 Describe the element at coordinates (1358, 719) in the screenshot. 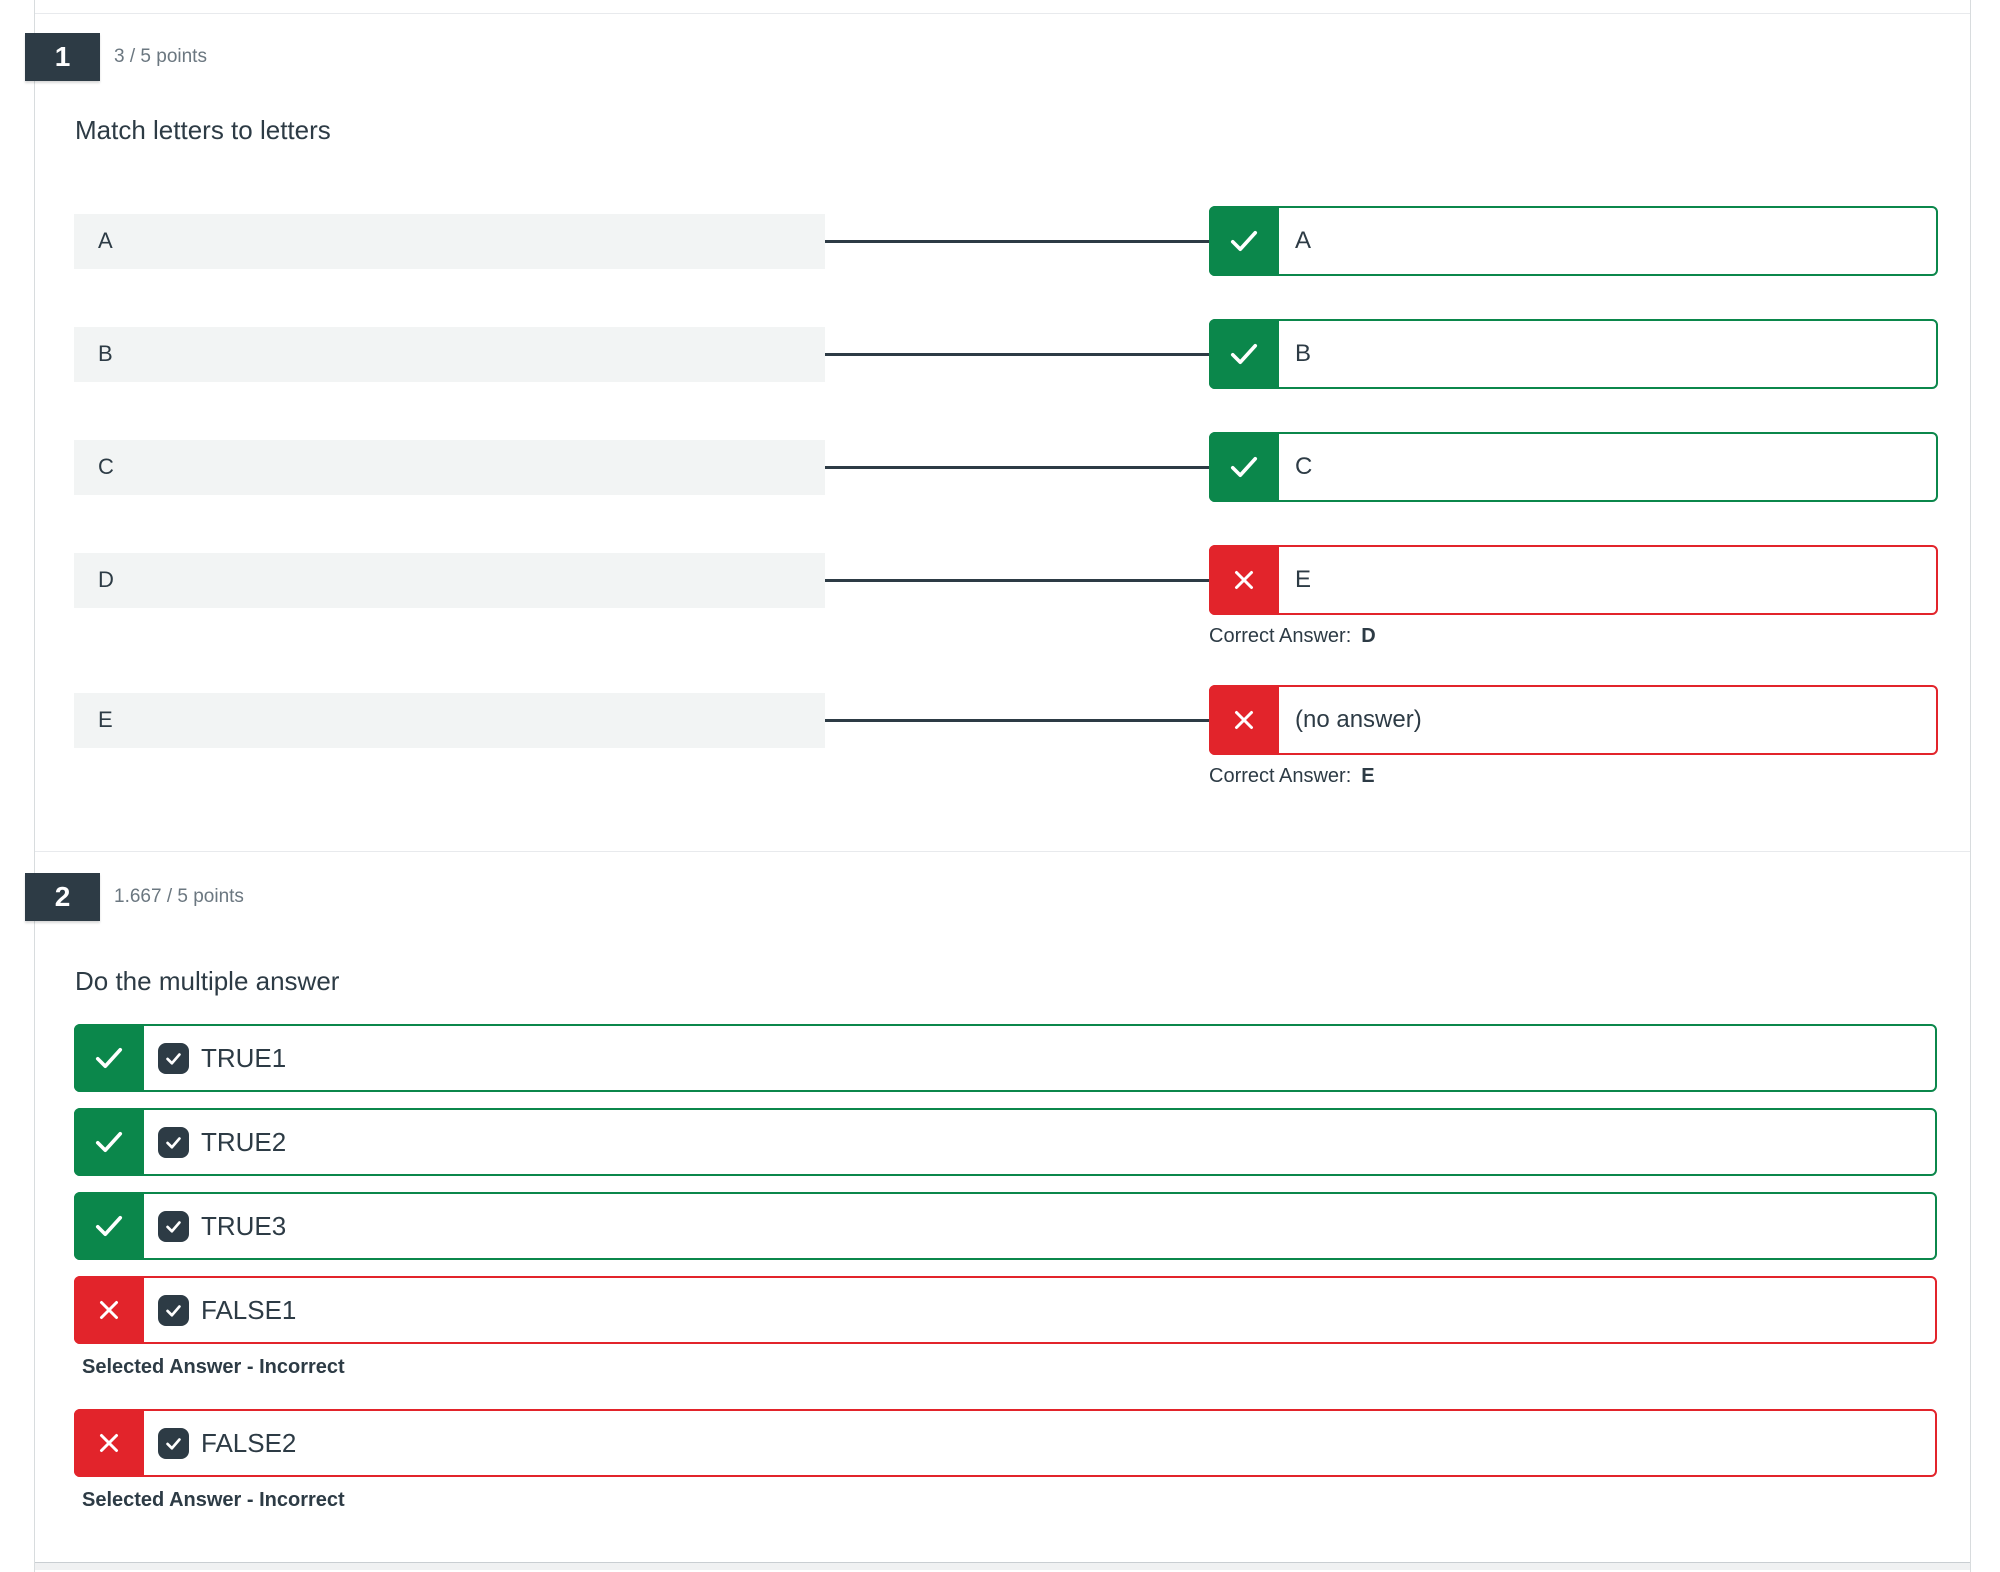

I see `selected-answer-text: (no answer)` at that location.